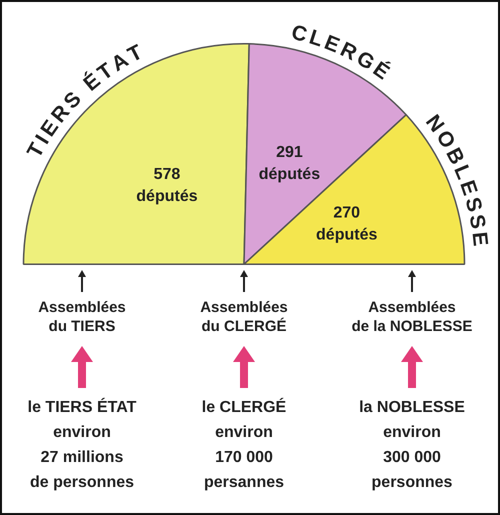 This screenshot has width=500, height=515. I want to click on text: le CLERGÉ environ 170 000 persannes, so click(244, 444).